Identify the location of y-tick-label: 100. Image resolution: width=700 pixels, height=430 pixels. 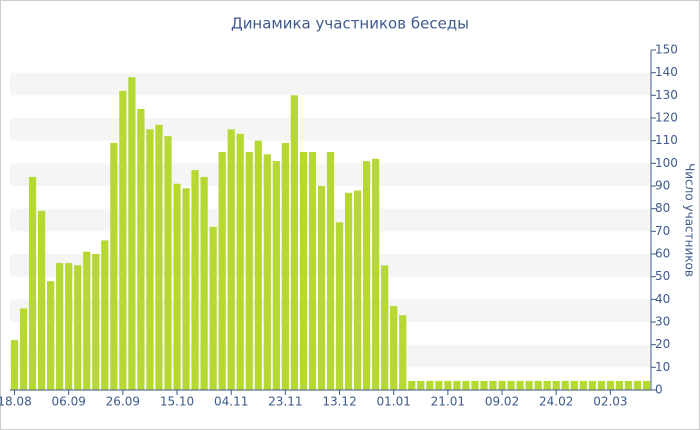
(666, 163).